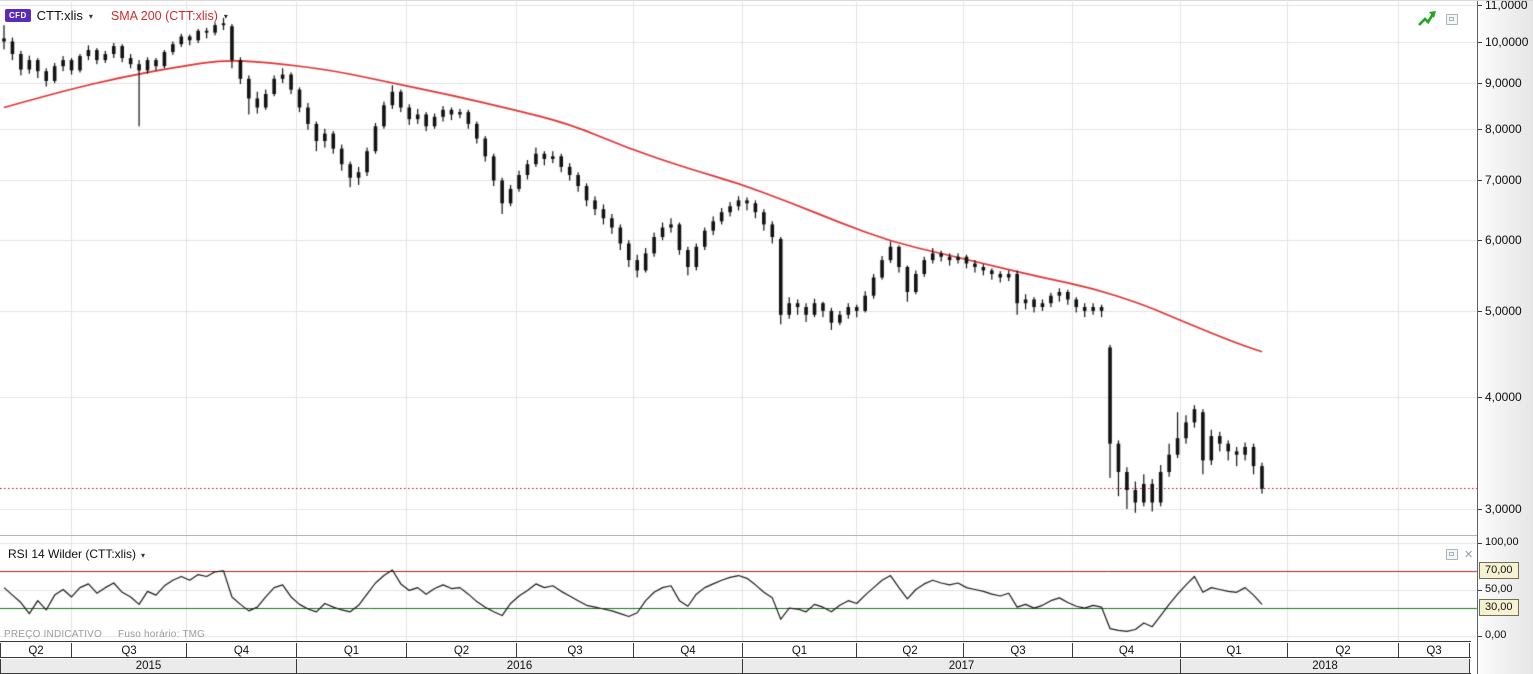 This screenshot has height=674, width=1533. I want to click on rsi-close-icon: ✕, so click(1469, 554).